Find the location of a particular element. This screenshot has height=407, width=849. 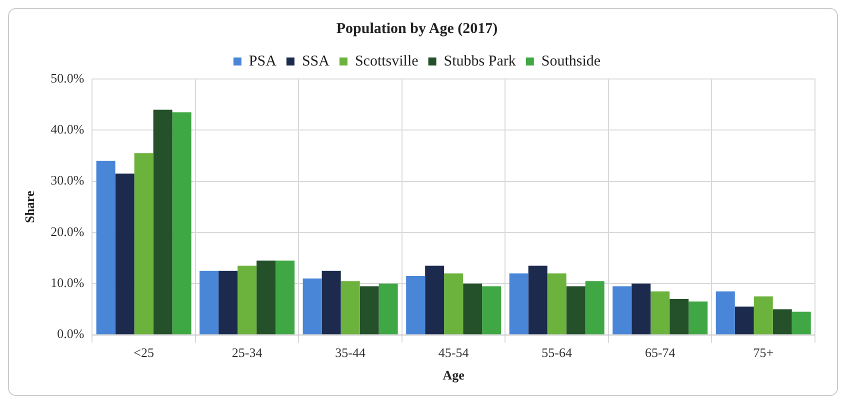

legend-label: Stubbs Park is located at coordinates (480, 61).